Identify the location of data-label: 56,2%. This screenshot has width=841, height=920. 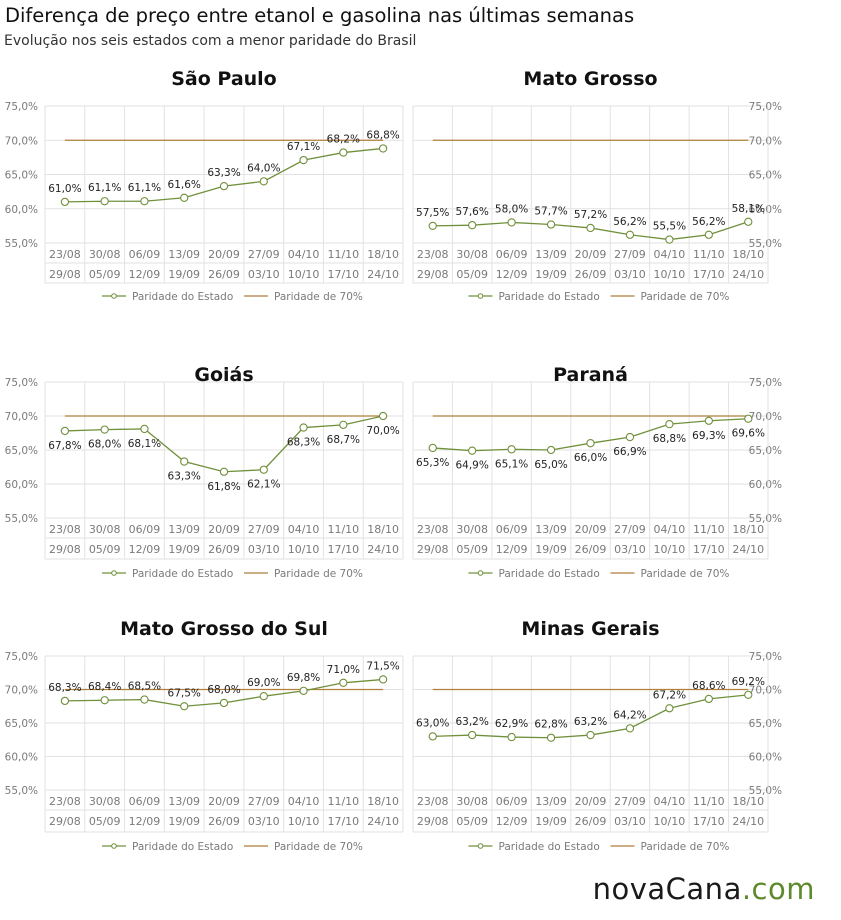
(708, 222).